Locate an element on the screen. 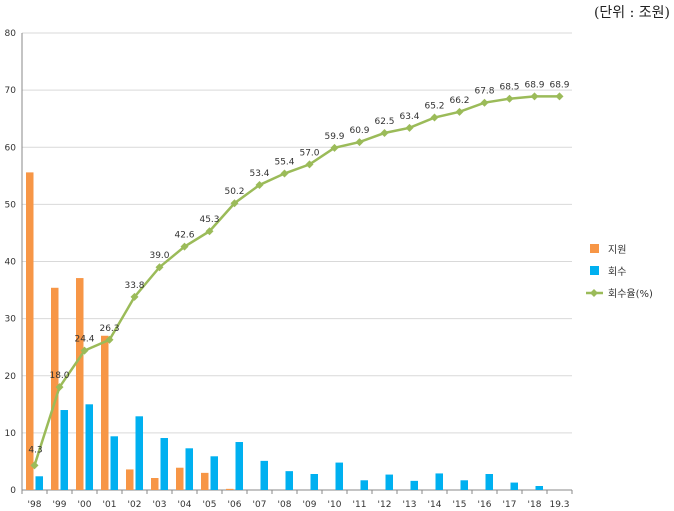 The height and width of the screenshot is (511, 674). y-axis: 0 10 20 30 40 50 60 70 80 is located at coordinates (14, 262).